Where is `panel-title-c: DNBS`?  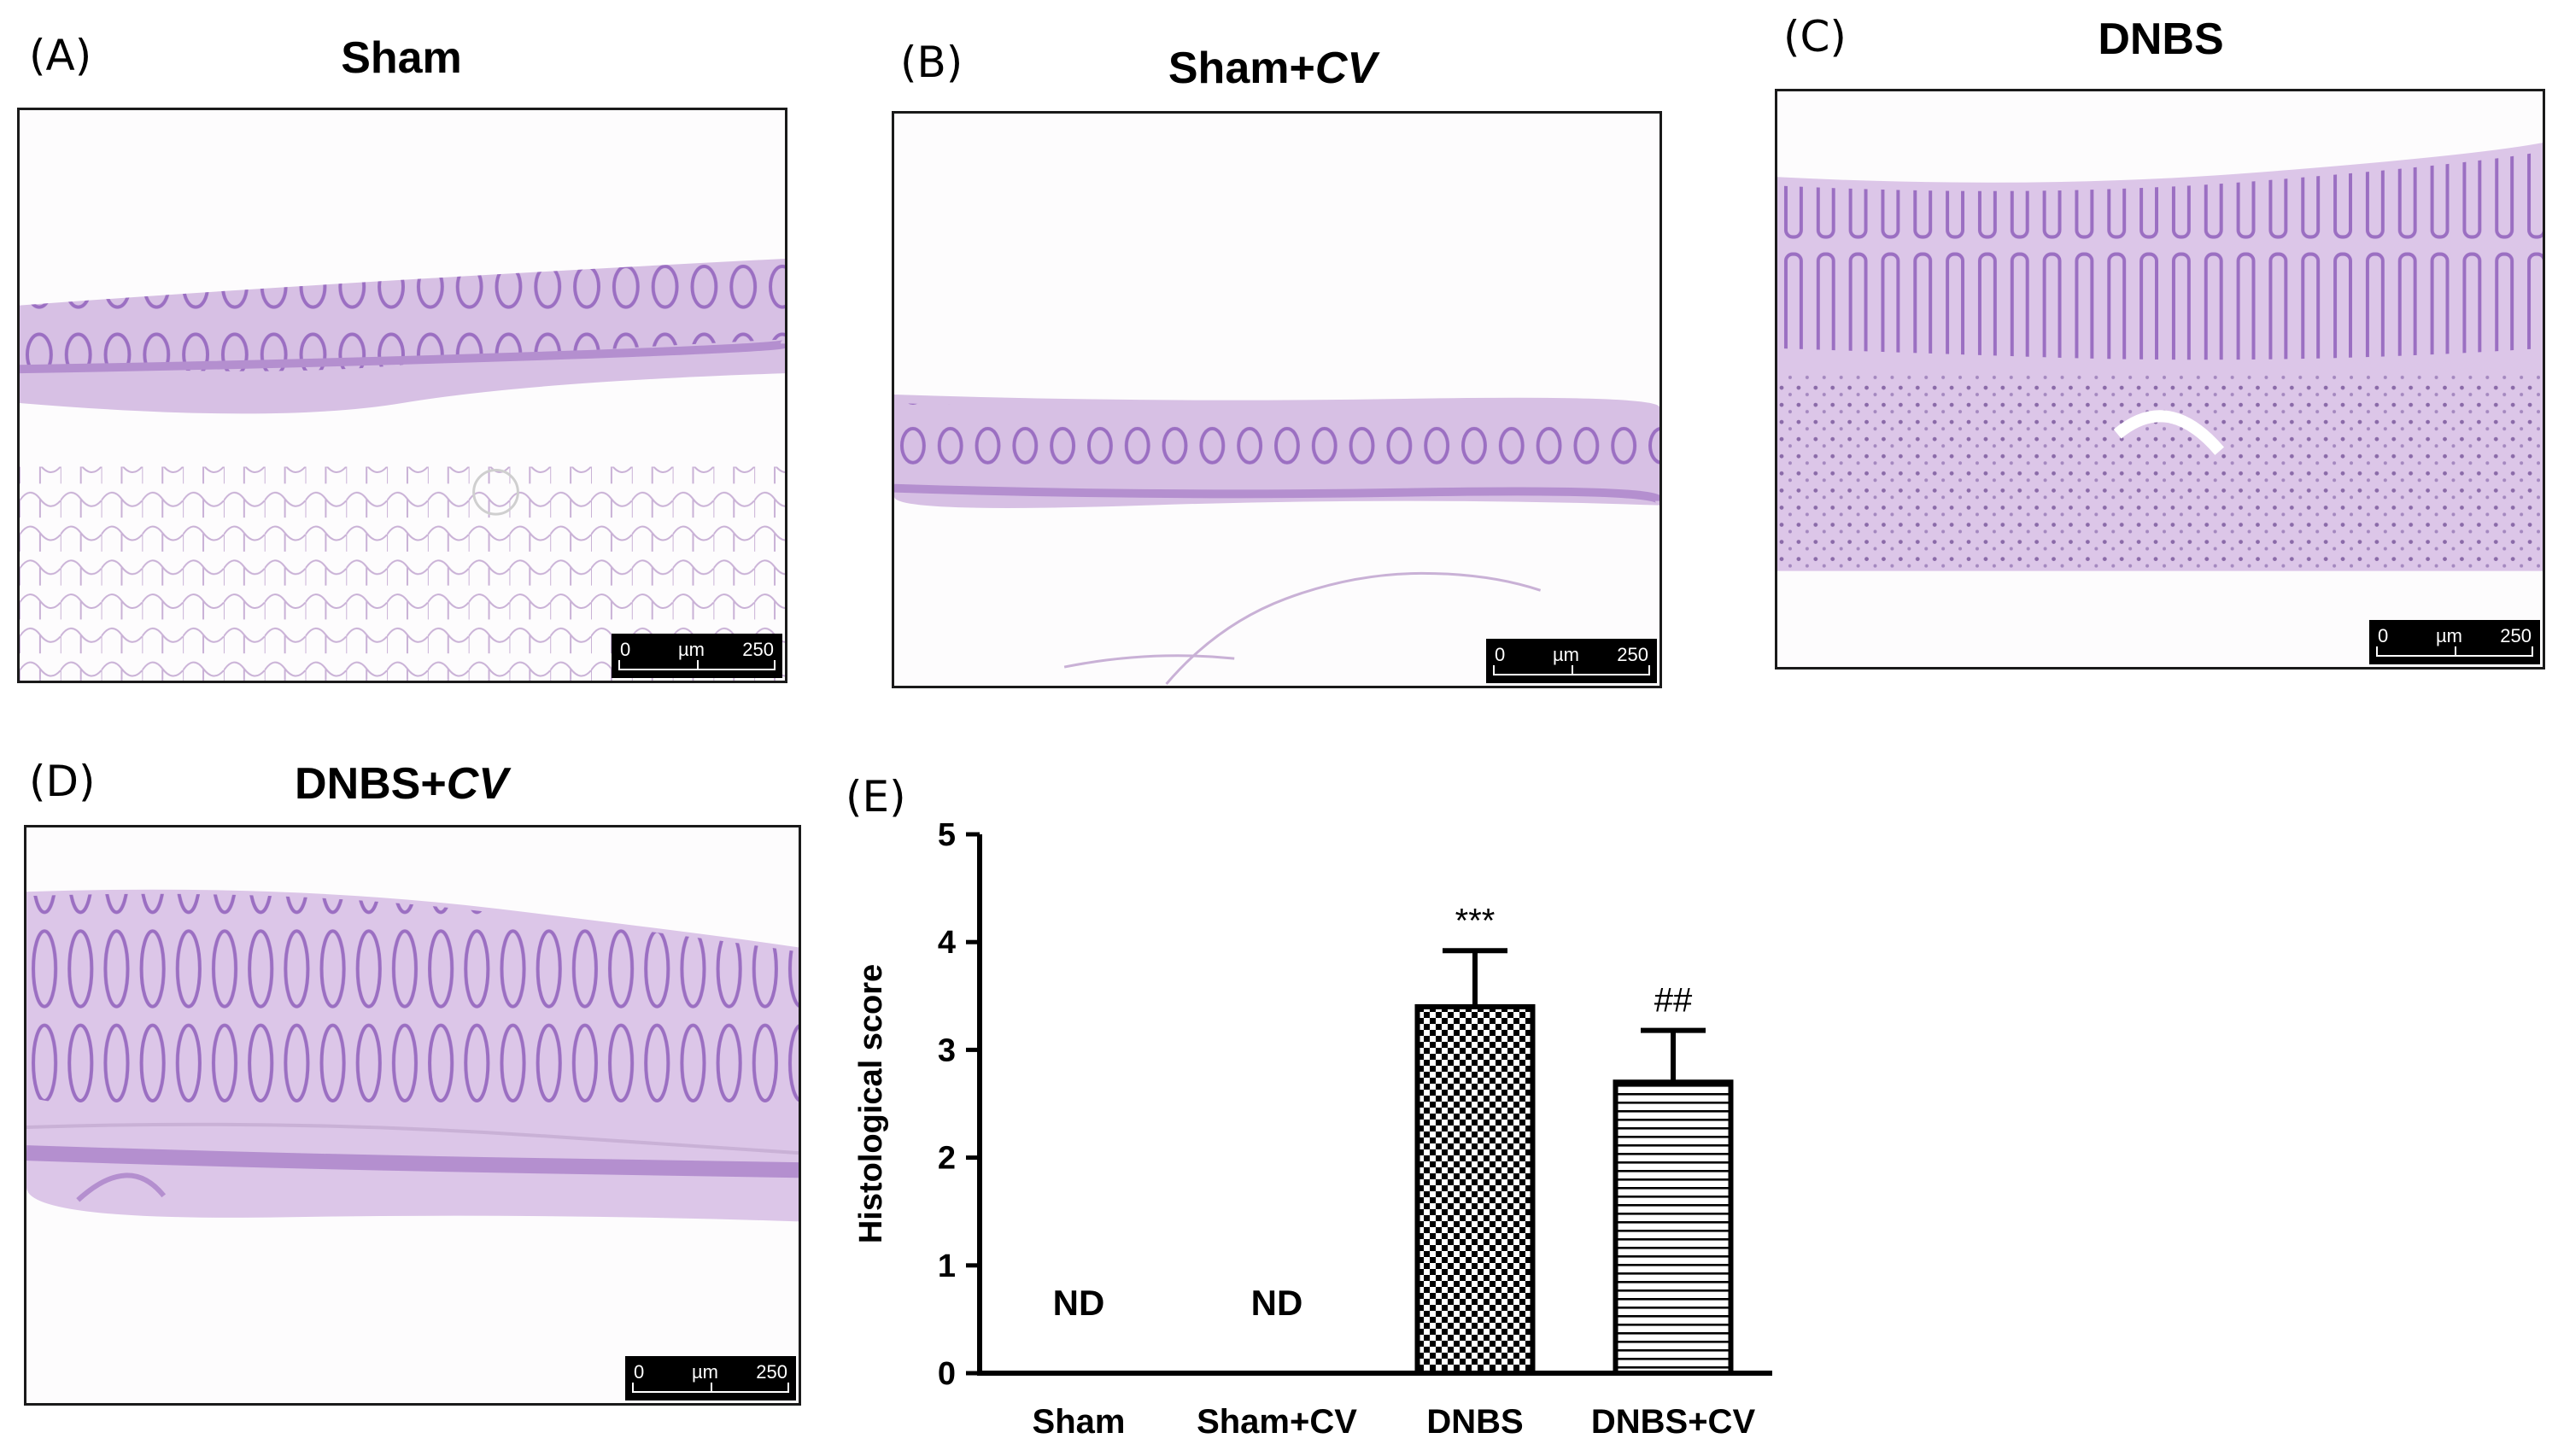 panel-title-c: DNBS is located at coordinates (2161, 39).